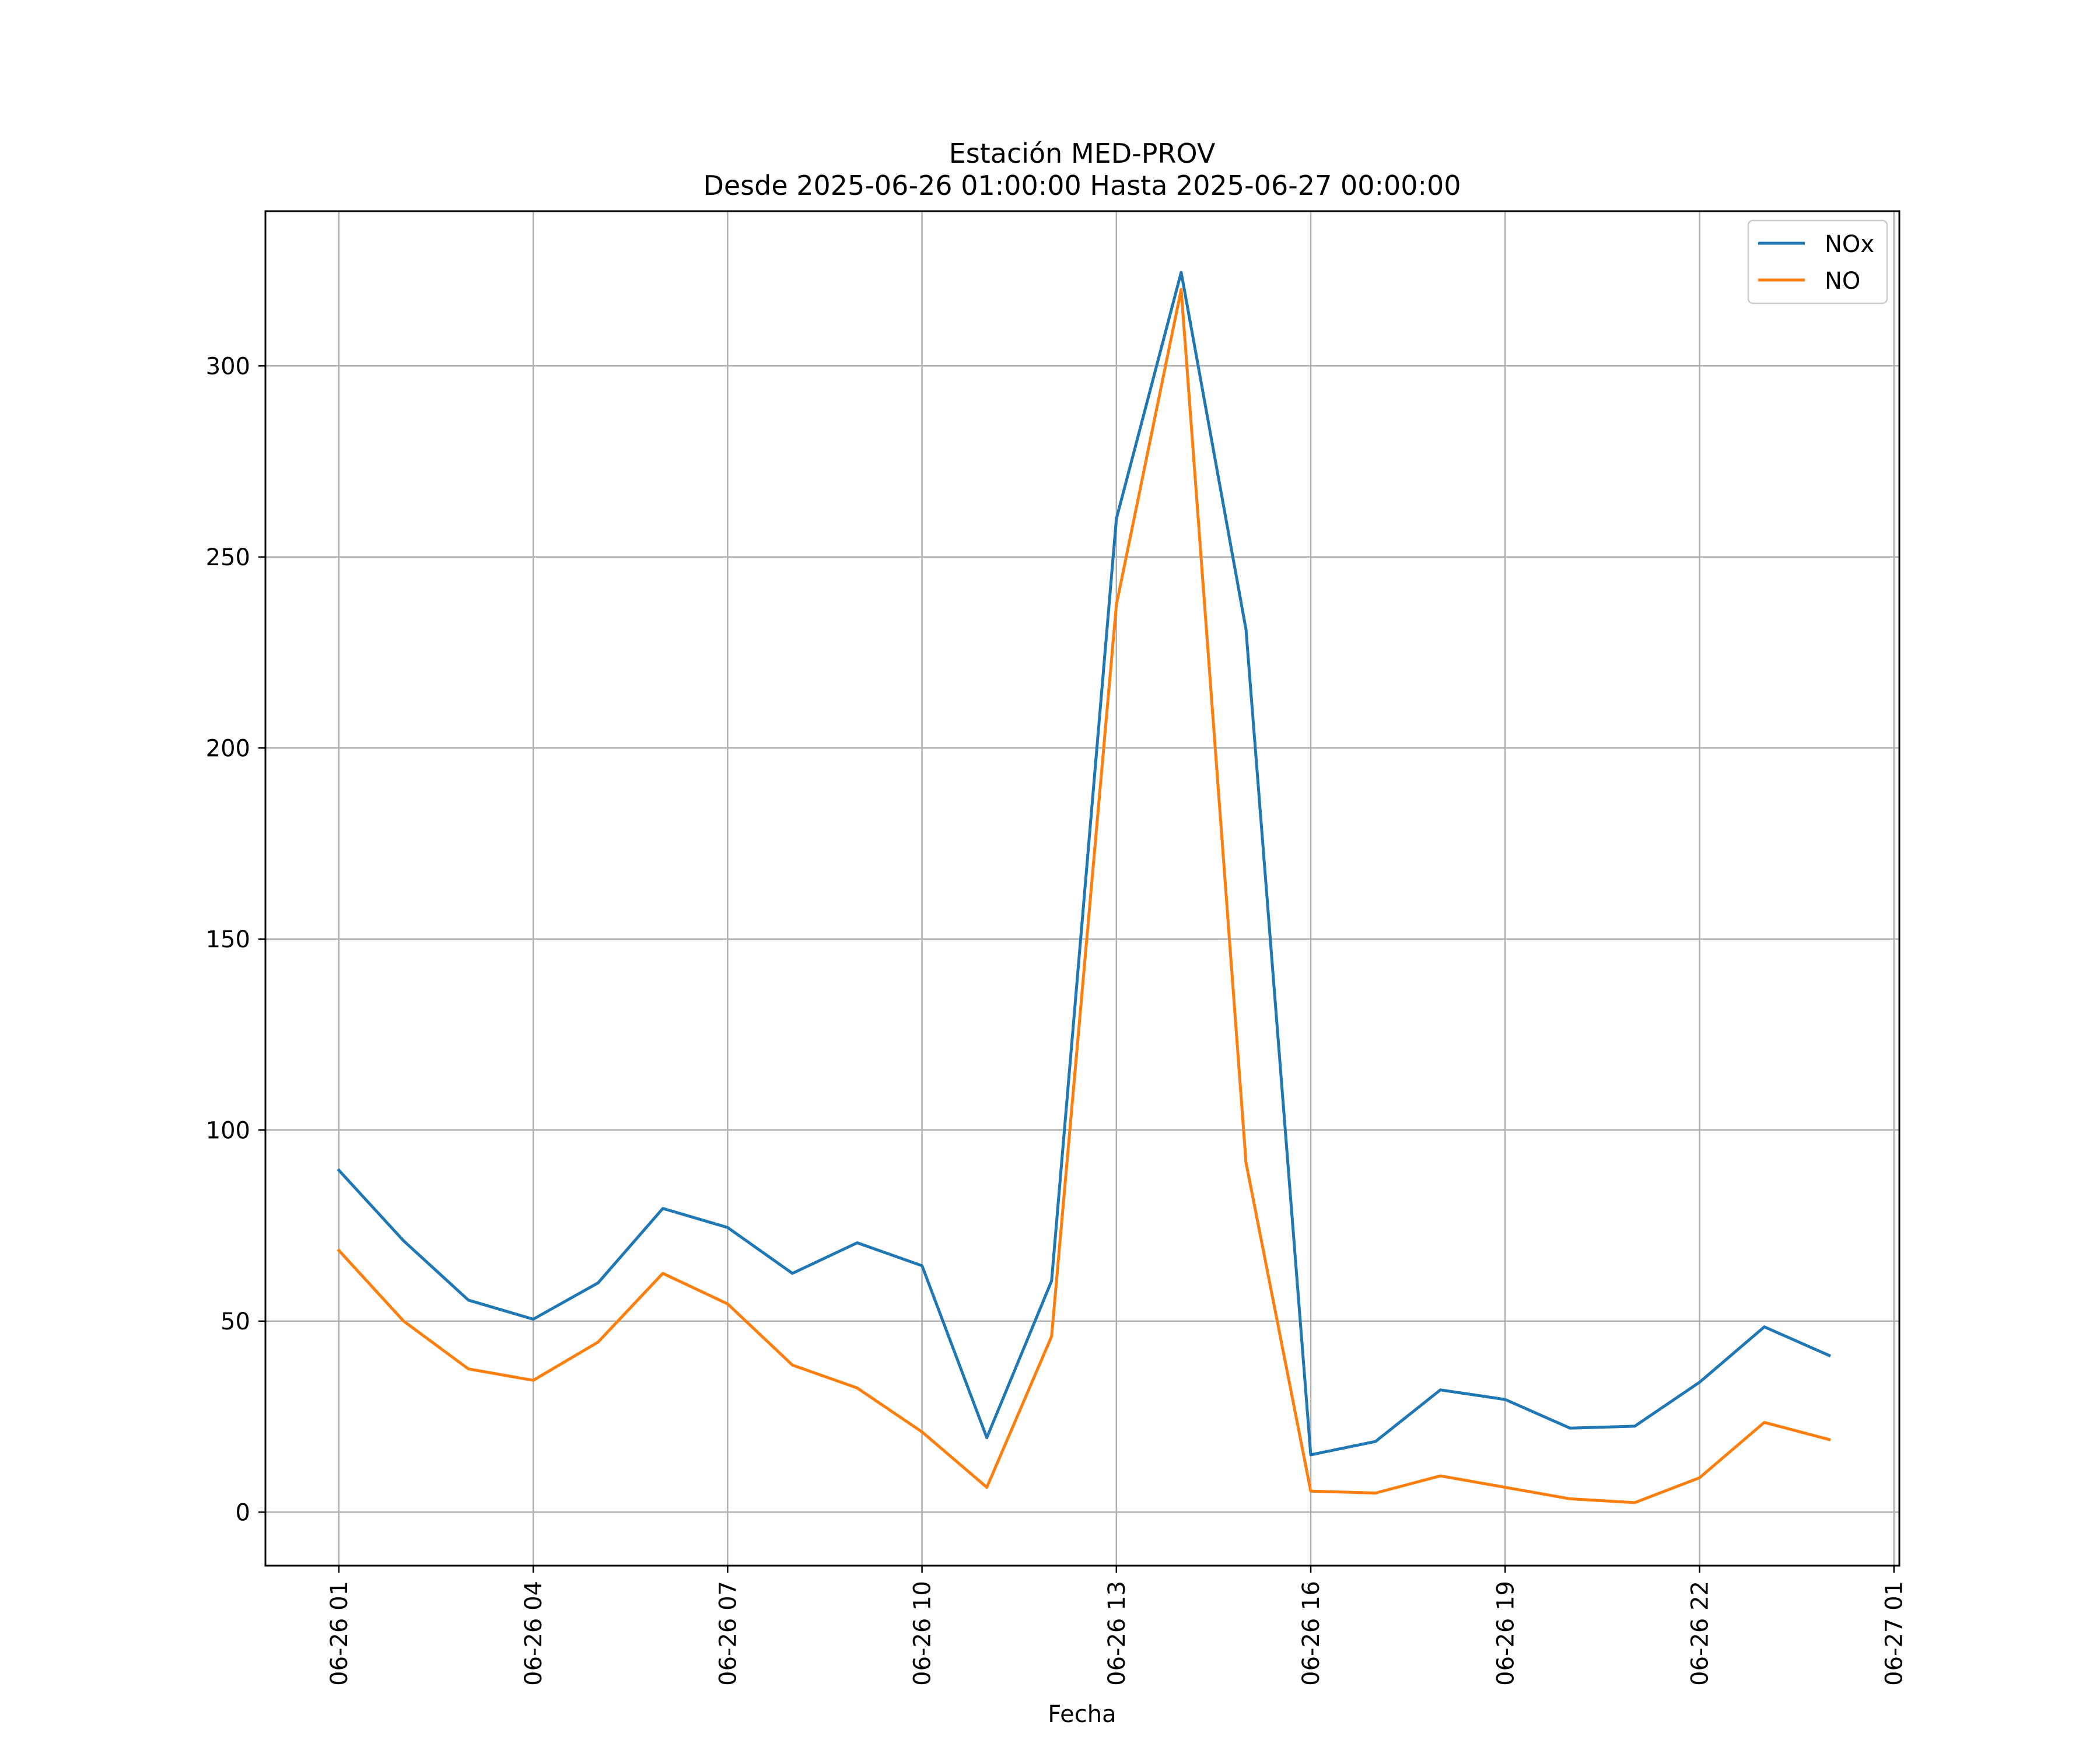 The image size is (2100, 1750). What do you see at coordinates (1505, 1633) in the screenshot?
I see `x-tick-label: 06-26 19` at bounding box center [1505, 1633].